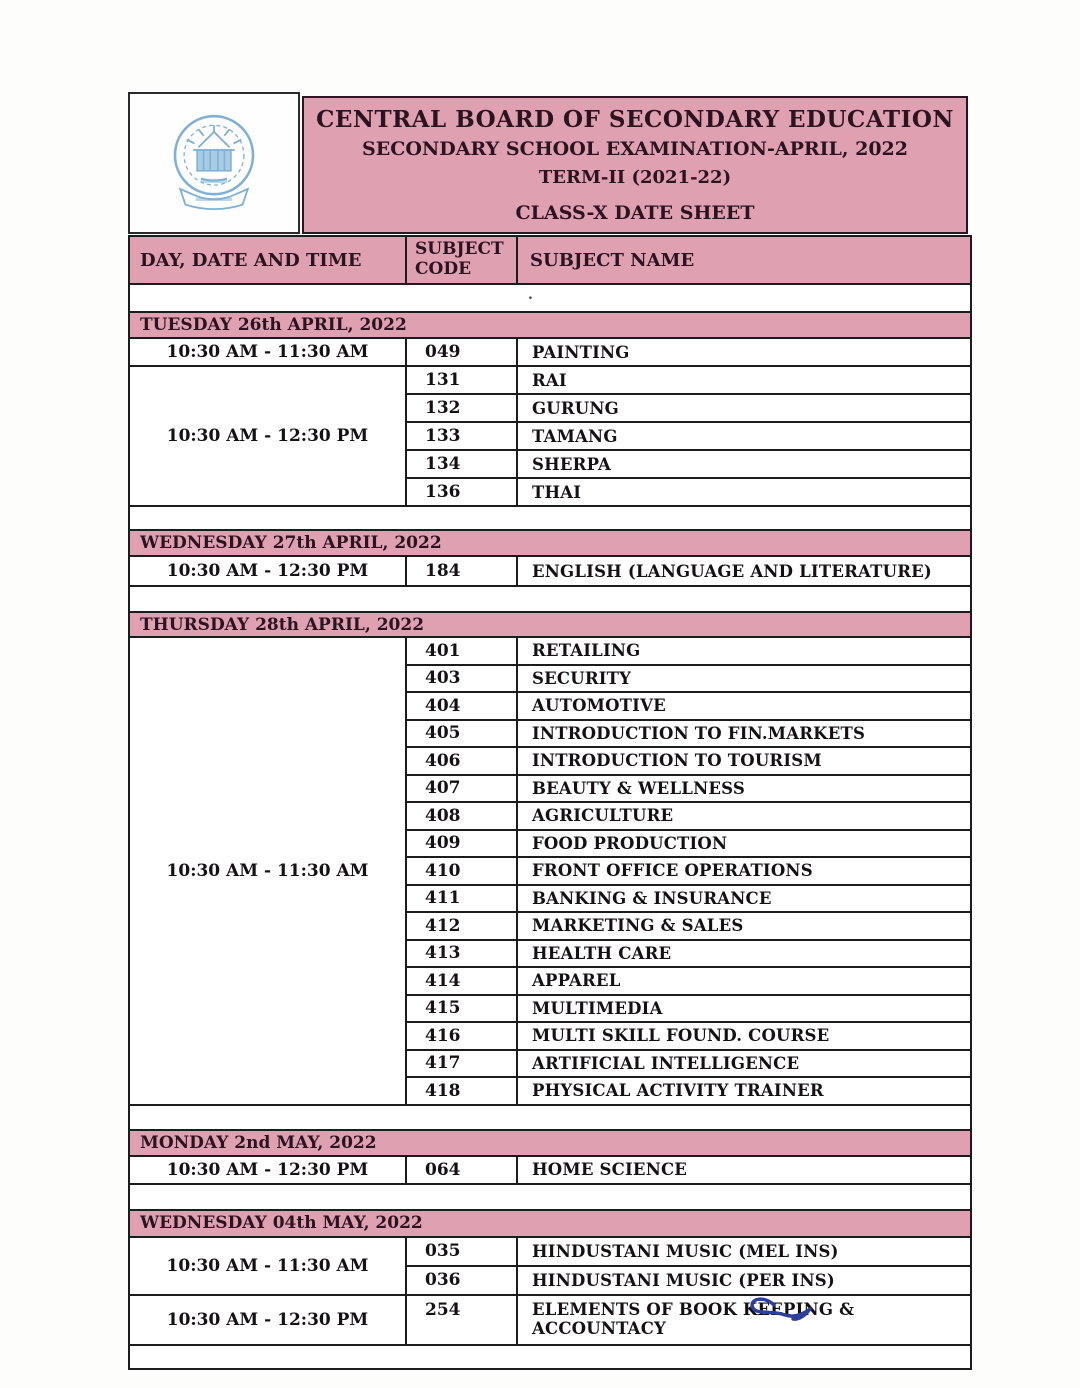 This screenshot has width=1080, height=1388. What do you see at coordinates (557, 492) in the screenshot?
I see `subject-name-cell: THAI` at bounding box center [557, 492].